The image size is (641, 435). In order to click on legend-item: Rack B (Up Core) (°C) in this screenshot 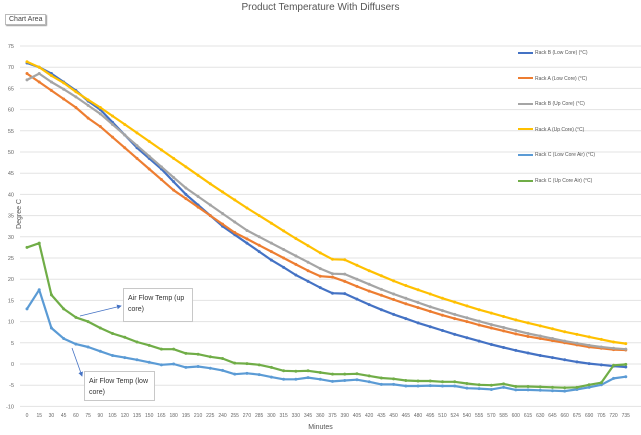, I will do `click(551, 106)`.